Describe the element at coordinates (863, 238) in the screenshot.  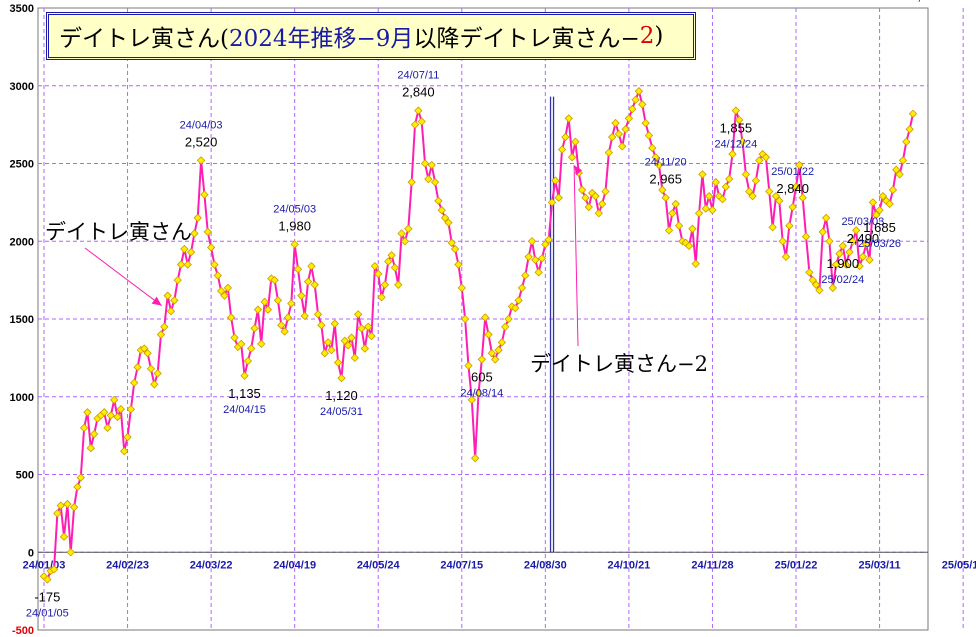
I see `value-label: 2,490` at that location.